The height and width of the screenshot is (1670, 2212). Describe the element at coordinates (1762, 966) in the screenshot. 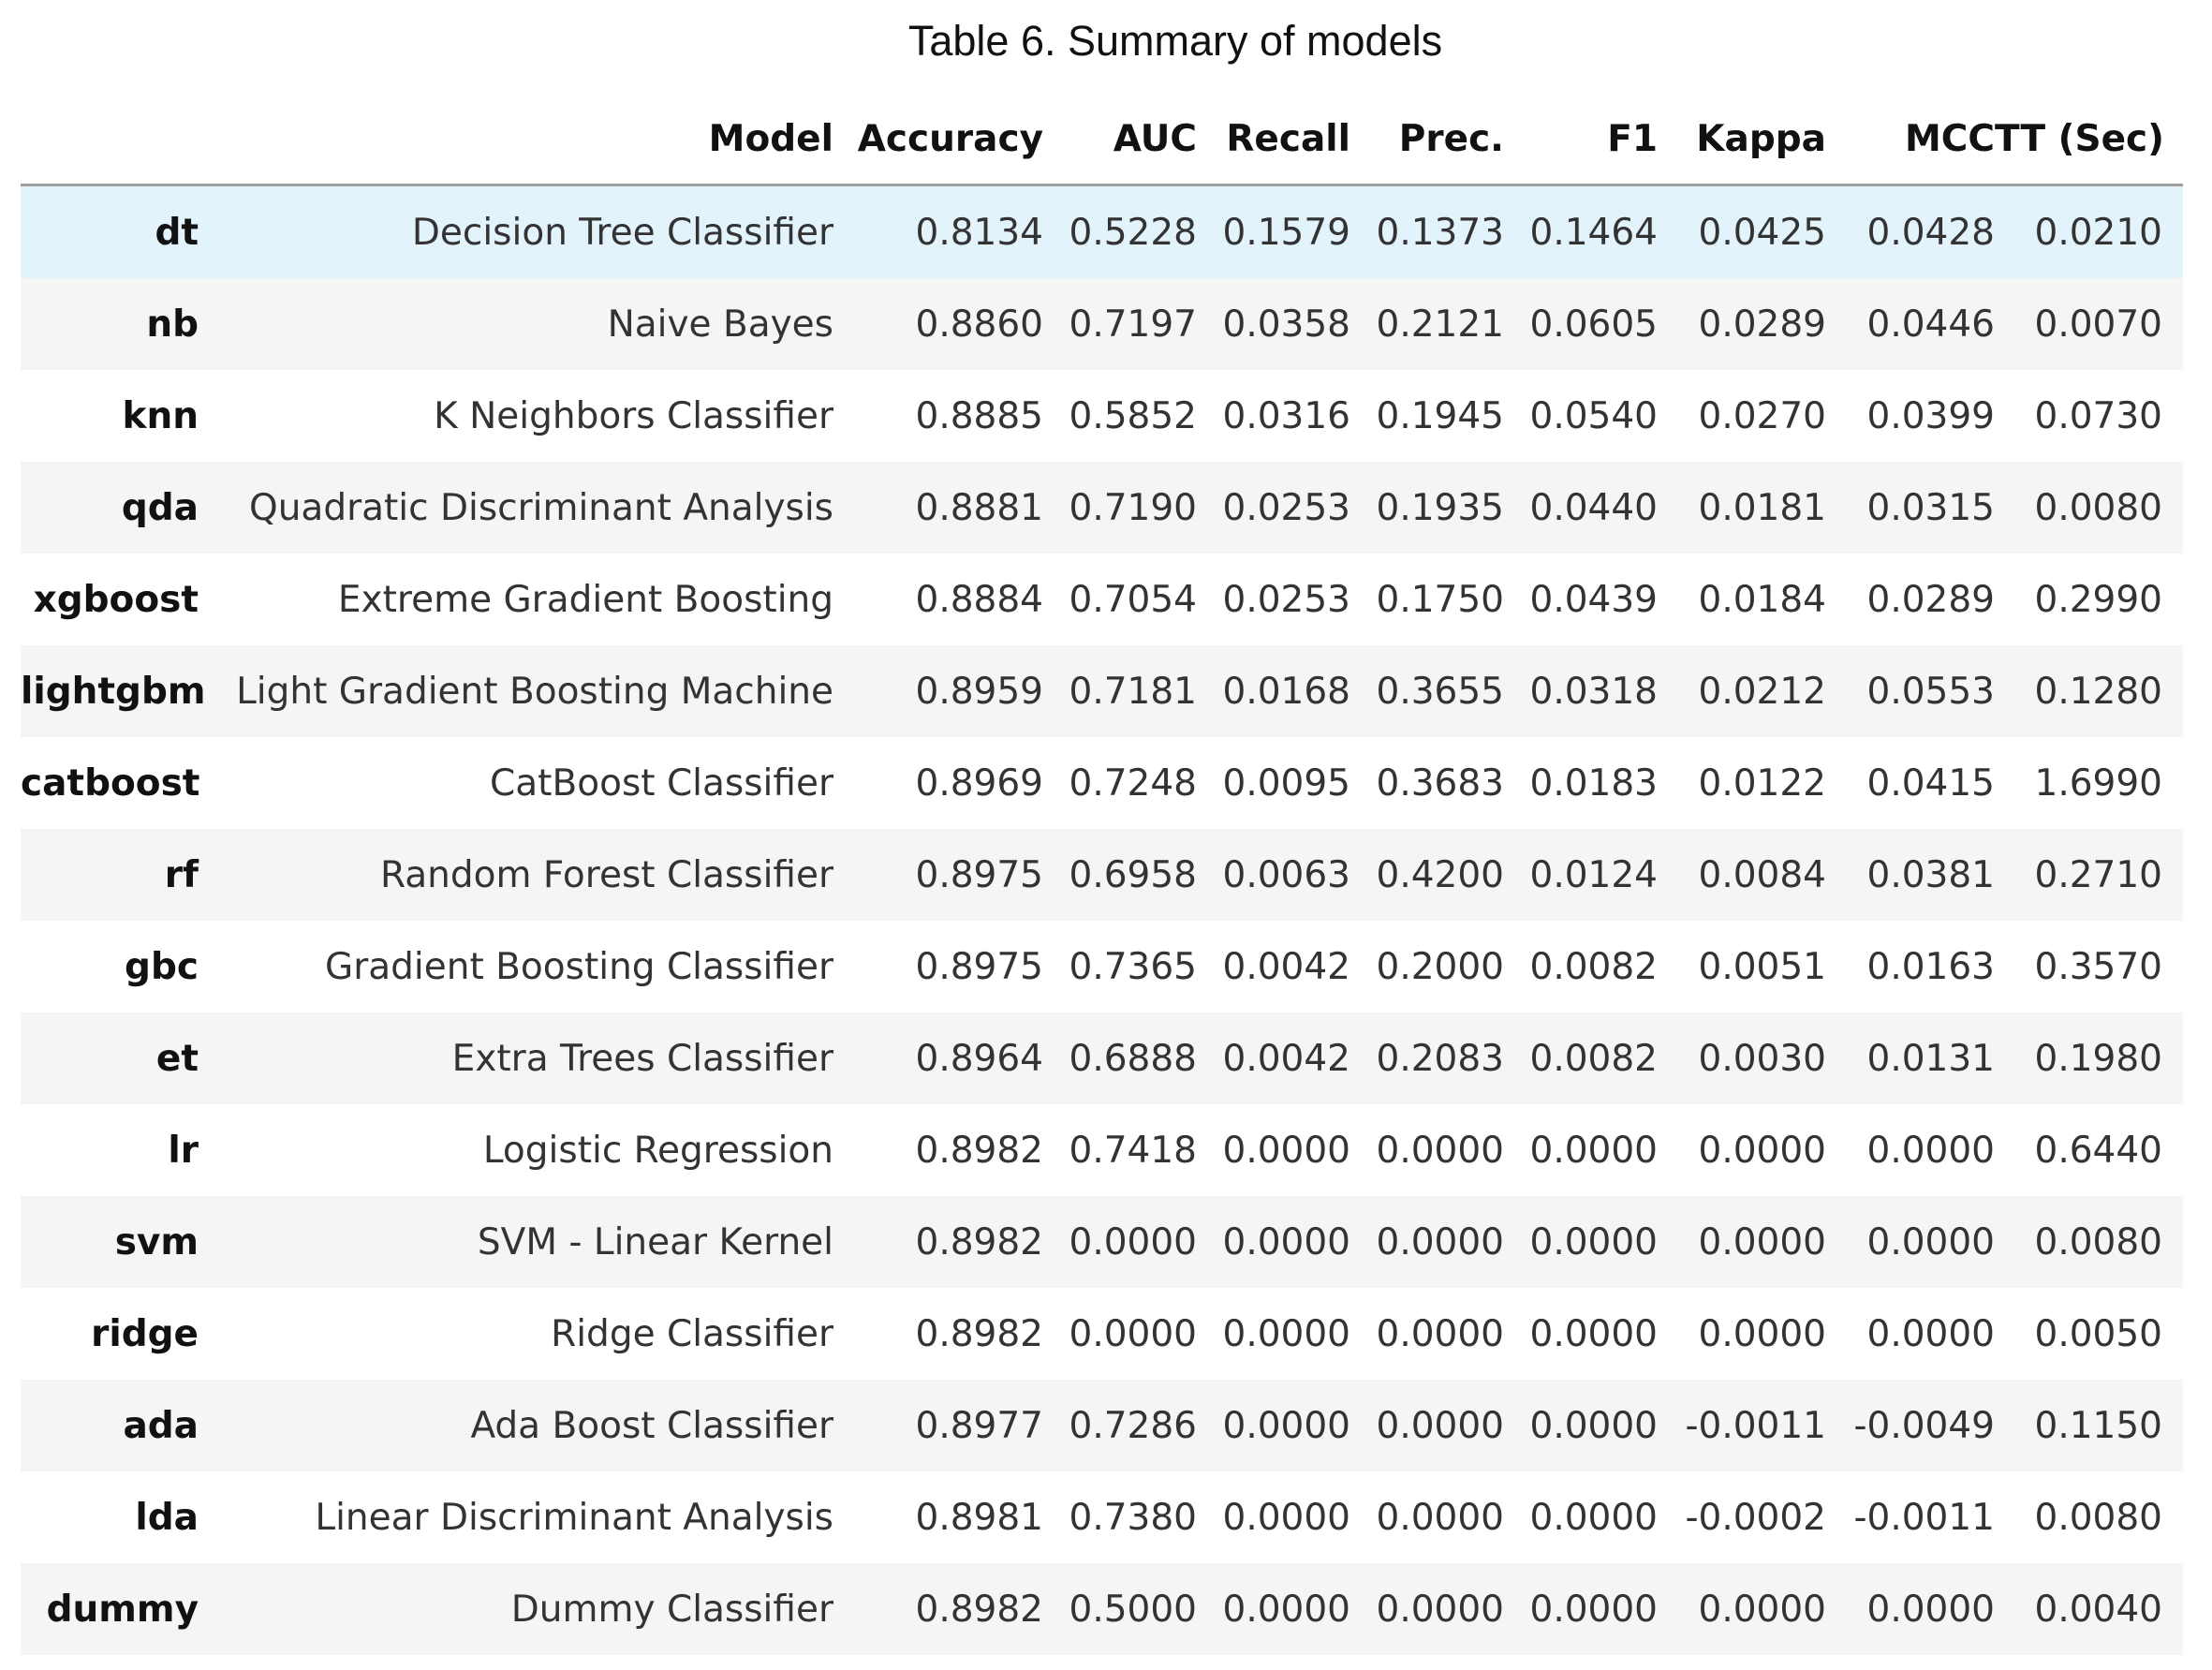

I see `kappa-cell: 0.0051` at that location.